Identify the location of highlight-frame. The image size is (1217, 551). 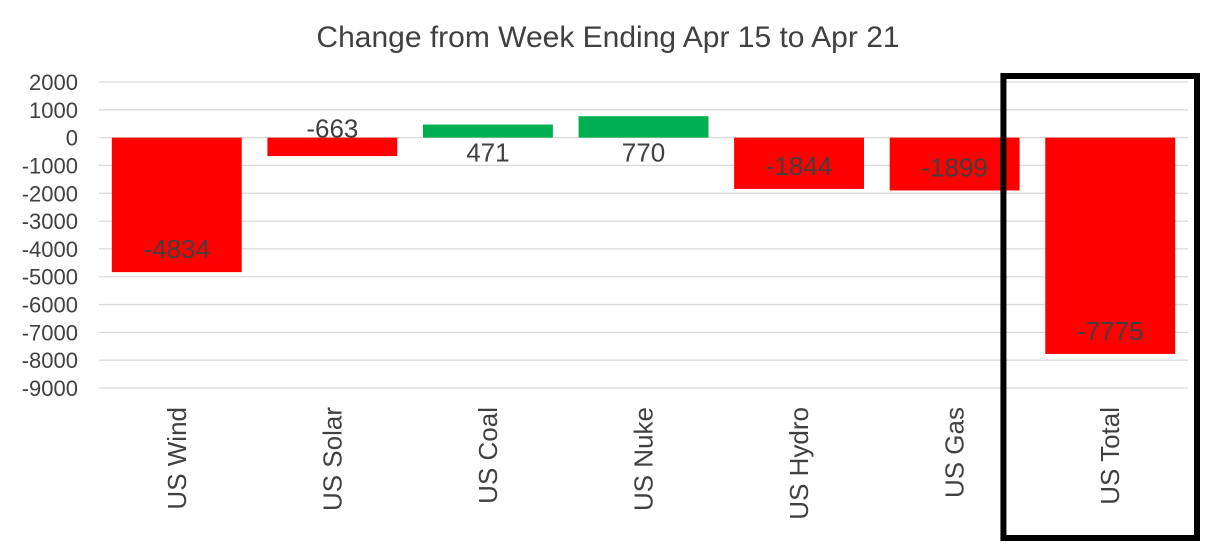
(1100, 307).